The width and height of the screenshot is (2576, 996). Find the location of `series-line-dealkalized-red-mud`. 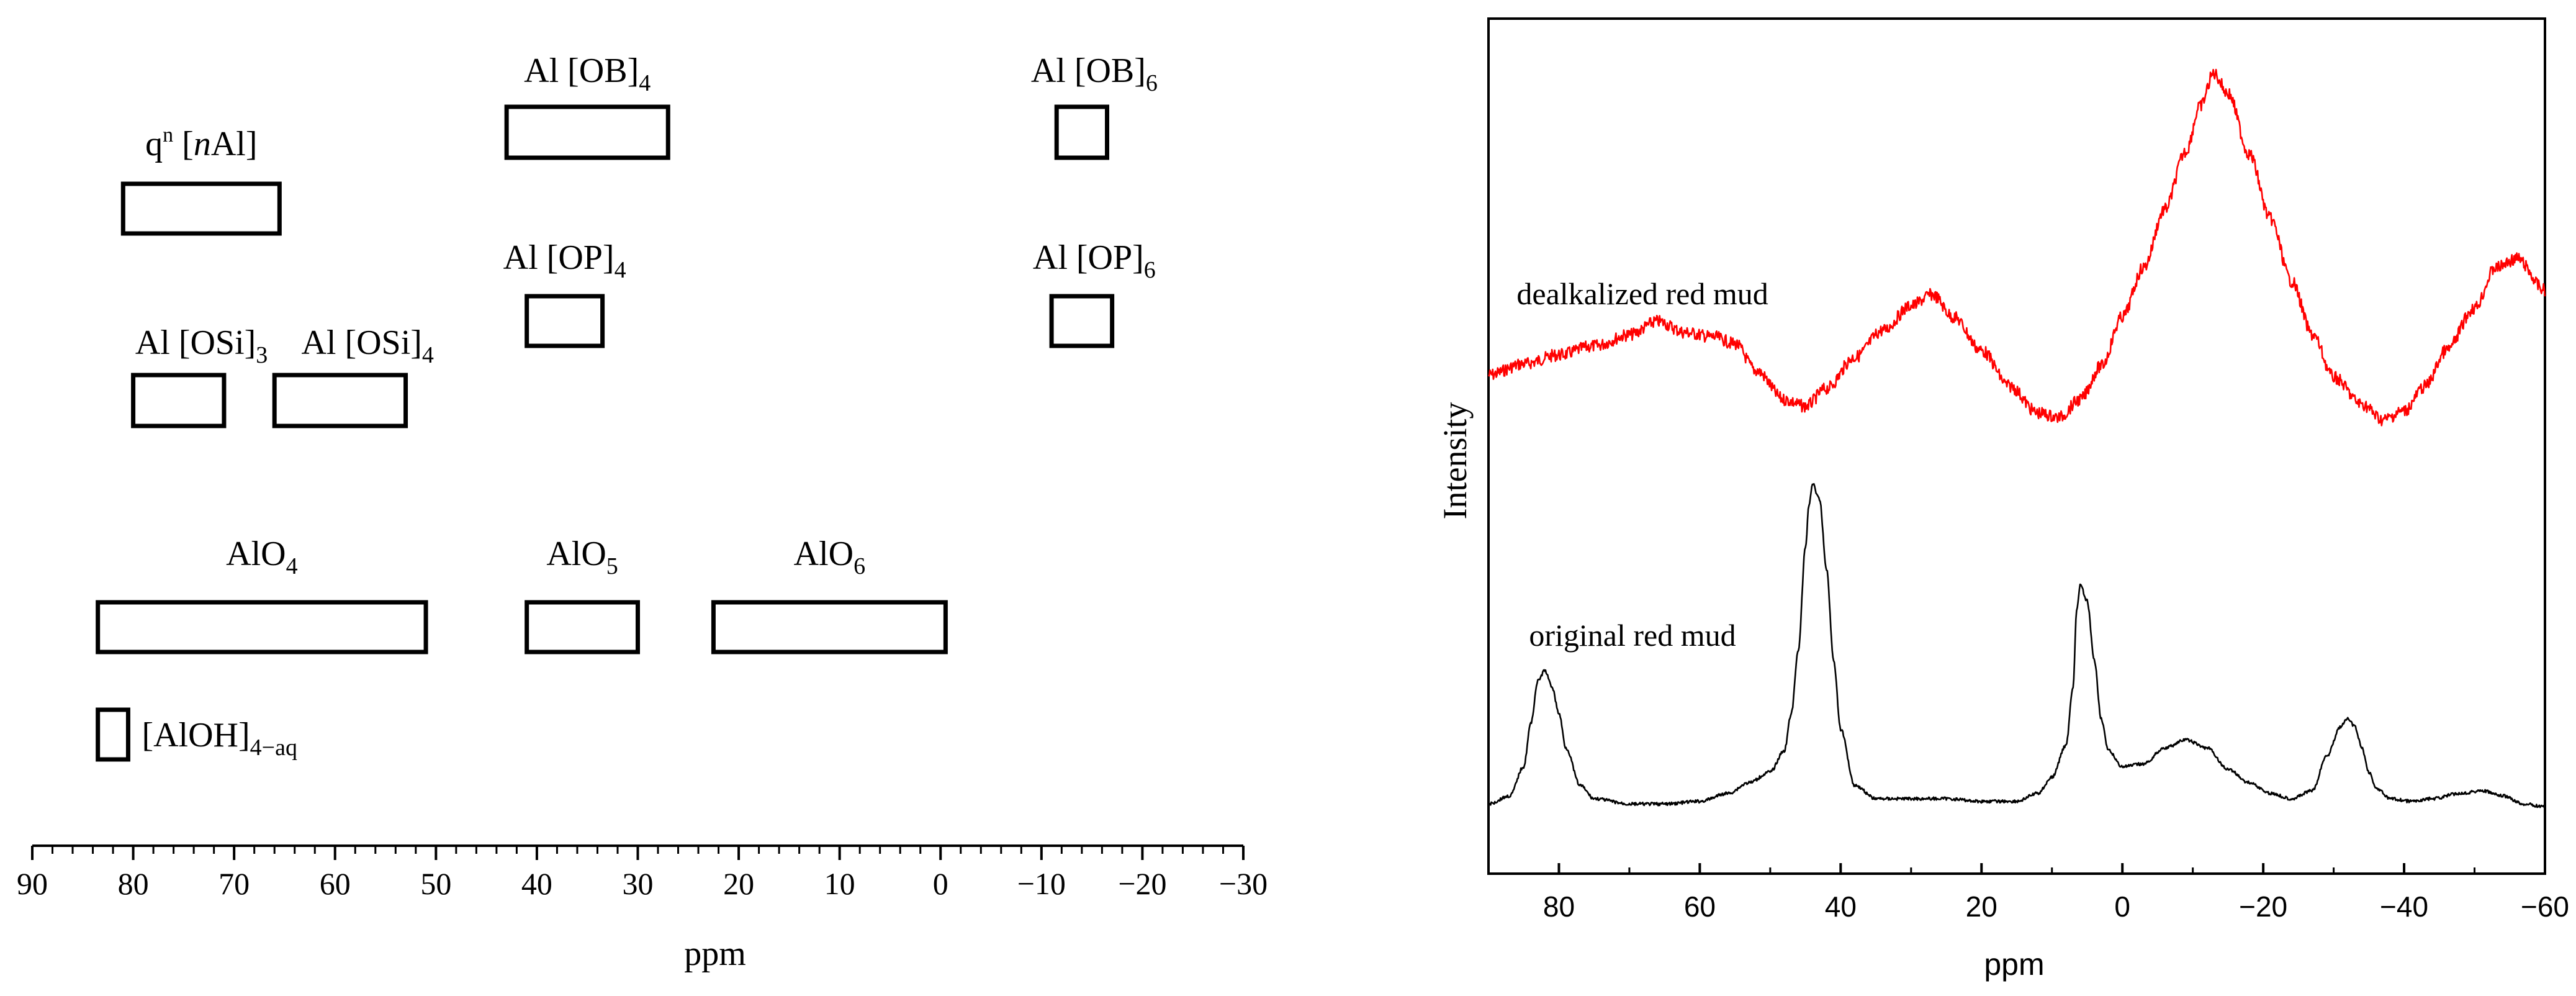

series-line-dealkalized-red-mud is located at coordinates (2016, 247).